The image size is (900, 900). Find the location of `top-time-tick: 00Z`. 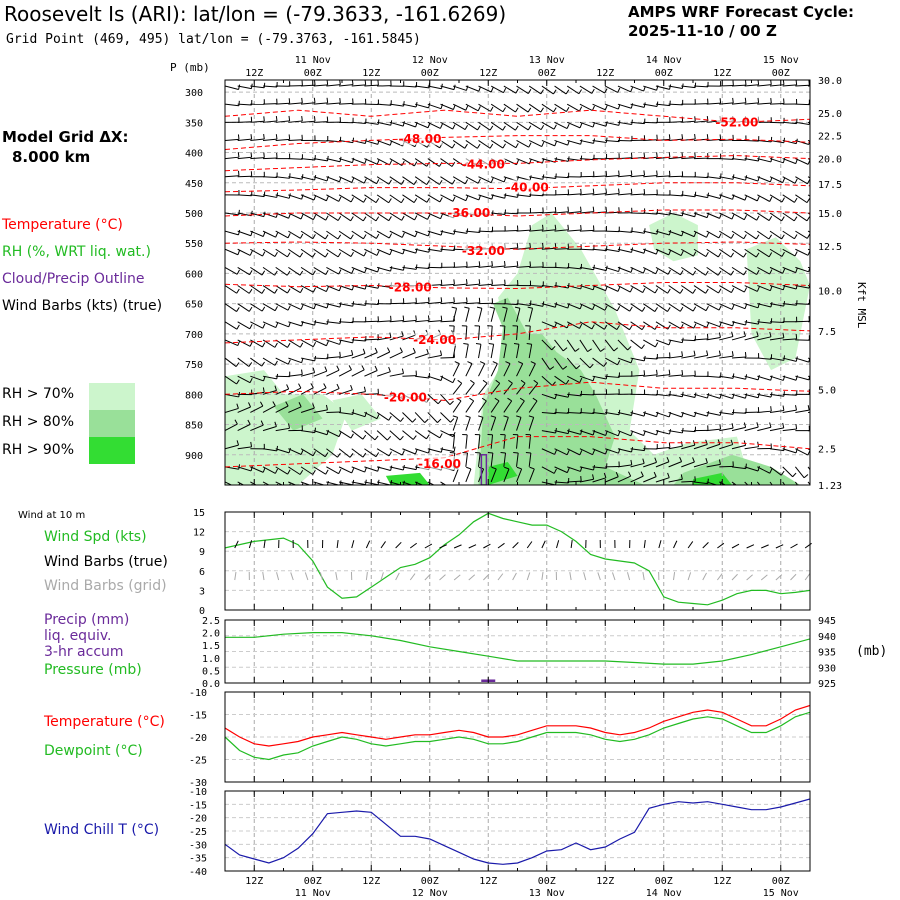

top-time-tick: 00Z is located at coordinates (547, 73).